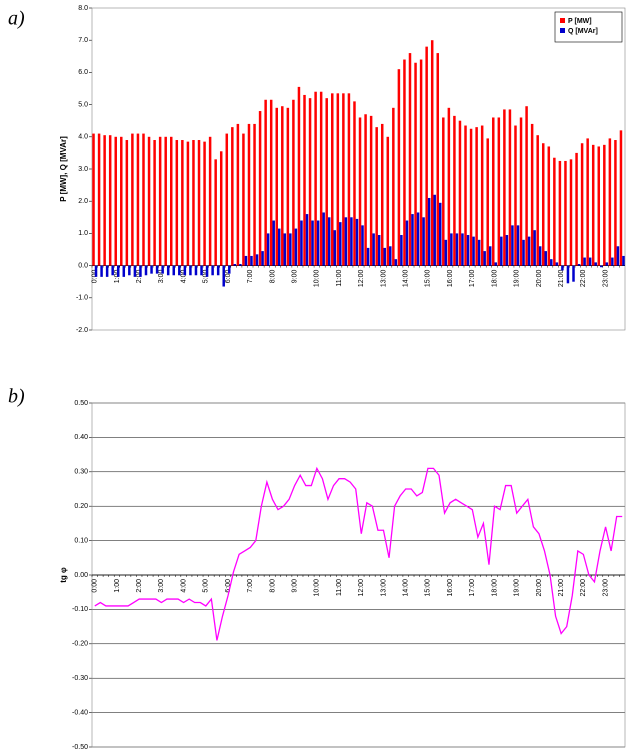 Image resolution: width=628 pixels, height=756 pixels. What do you see at coordinates (83, 8) in the screenshot?
I see `y-tick-label: 8.0` at bounding box center [83, 8].